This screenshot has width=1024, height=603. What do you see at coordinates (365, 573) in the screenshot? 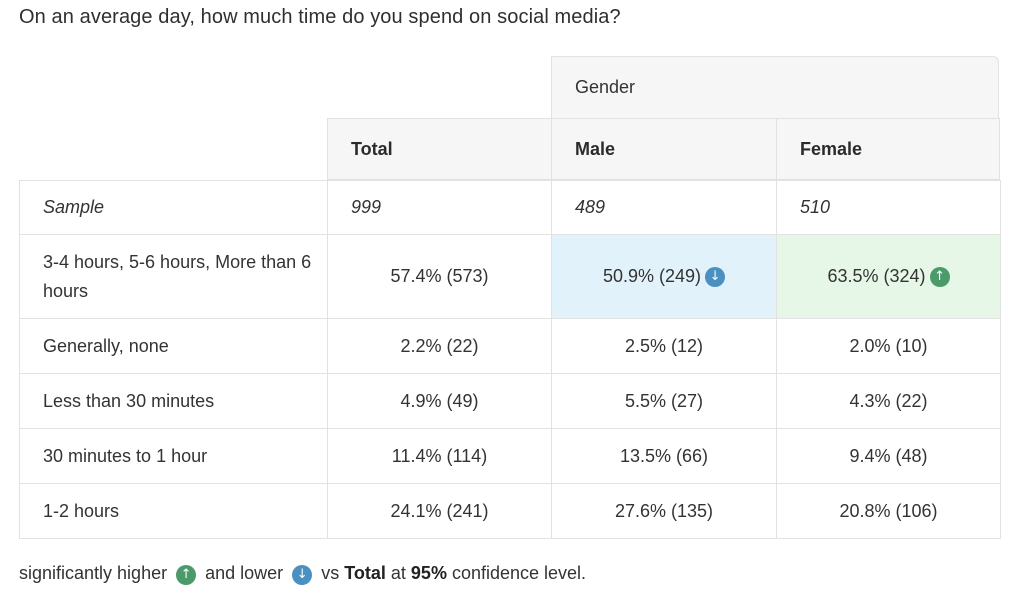
I see `footnote-bold: Total` at bounding box center [365, 573].